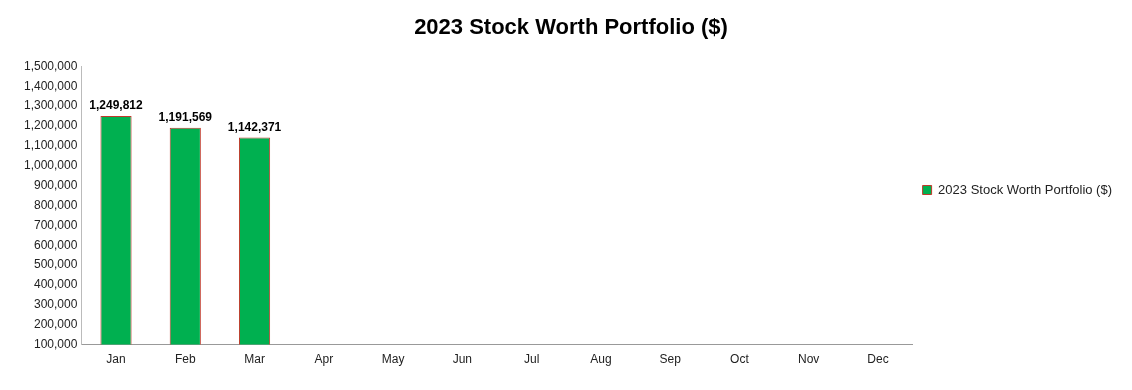 The image size is (1132, 390). I want to click on y-tick-label: 1,400,000, so click(50, 85).